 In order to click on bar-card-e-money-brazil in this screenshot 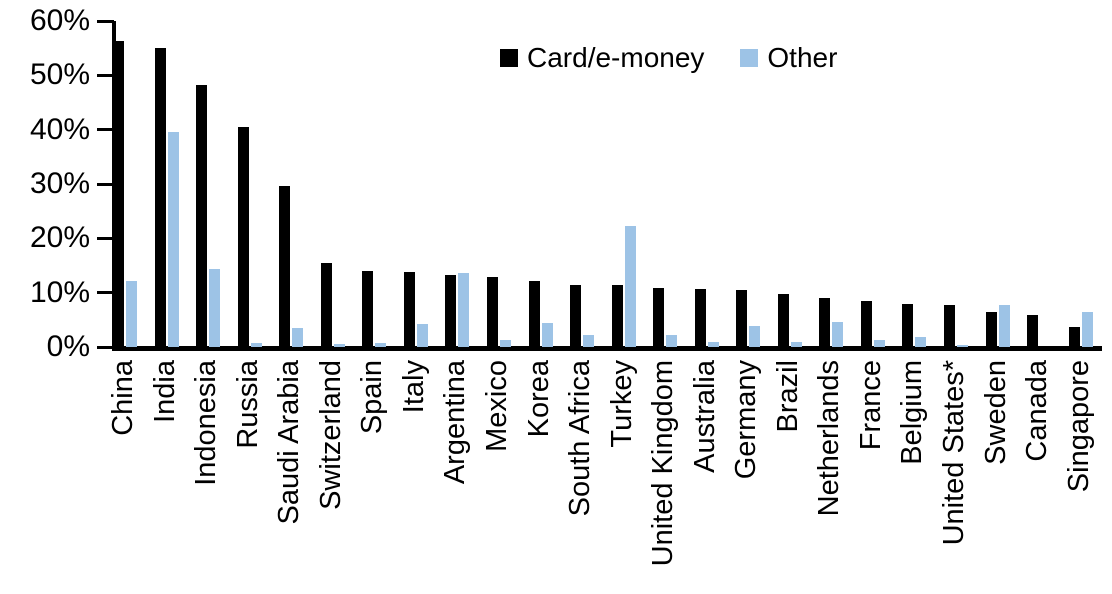, I will do `click(783, 320)`.